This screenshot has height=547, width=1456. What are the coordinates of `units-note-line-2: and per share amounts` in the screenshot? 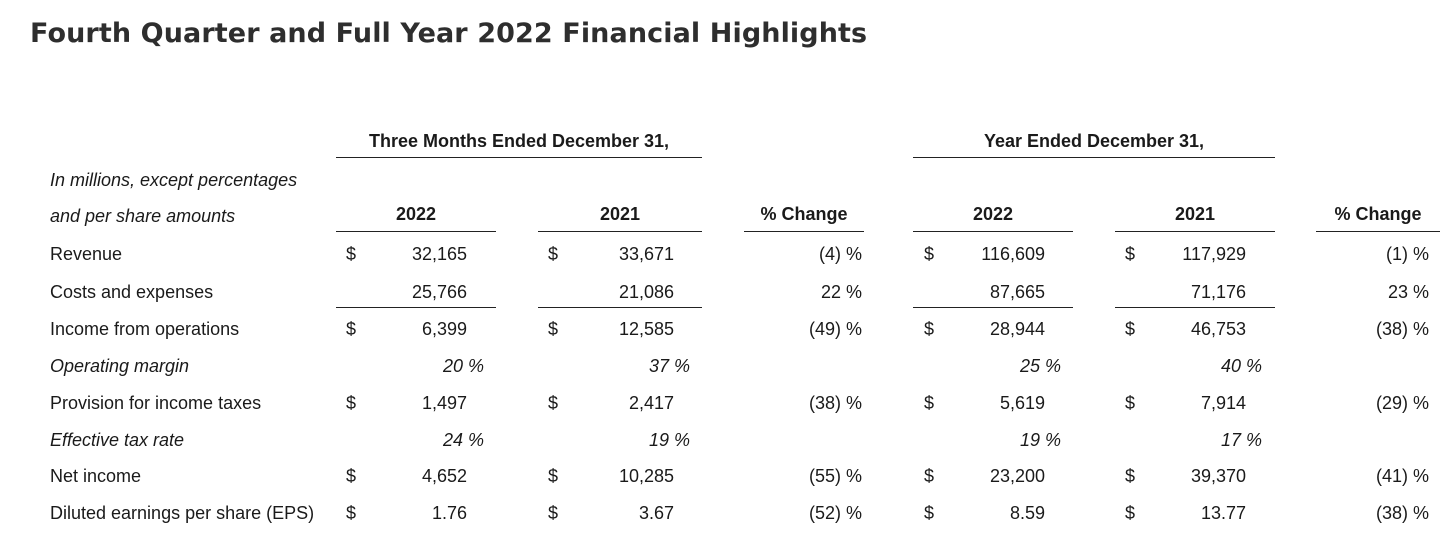 It's located at (143, 216).